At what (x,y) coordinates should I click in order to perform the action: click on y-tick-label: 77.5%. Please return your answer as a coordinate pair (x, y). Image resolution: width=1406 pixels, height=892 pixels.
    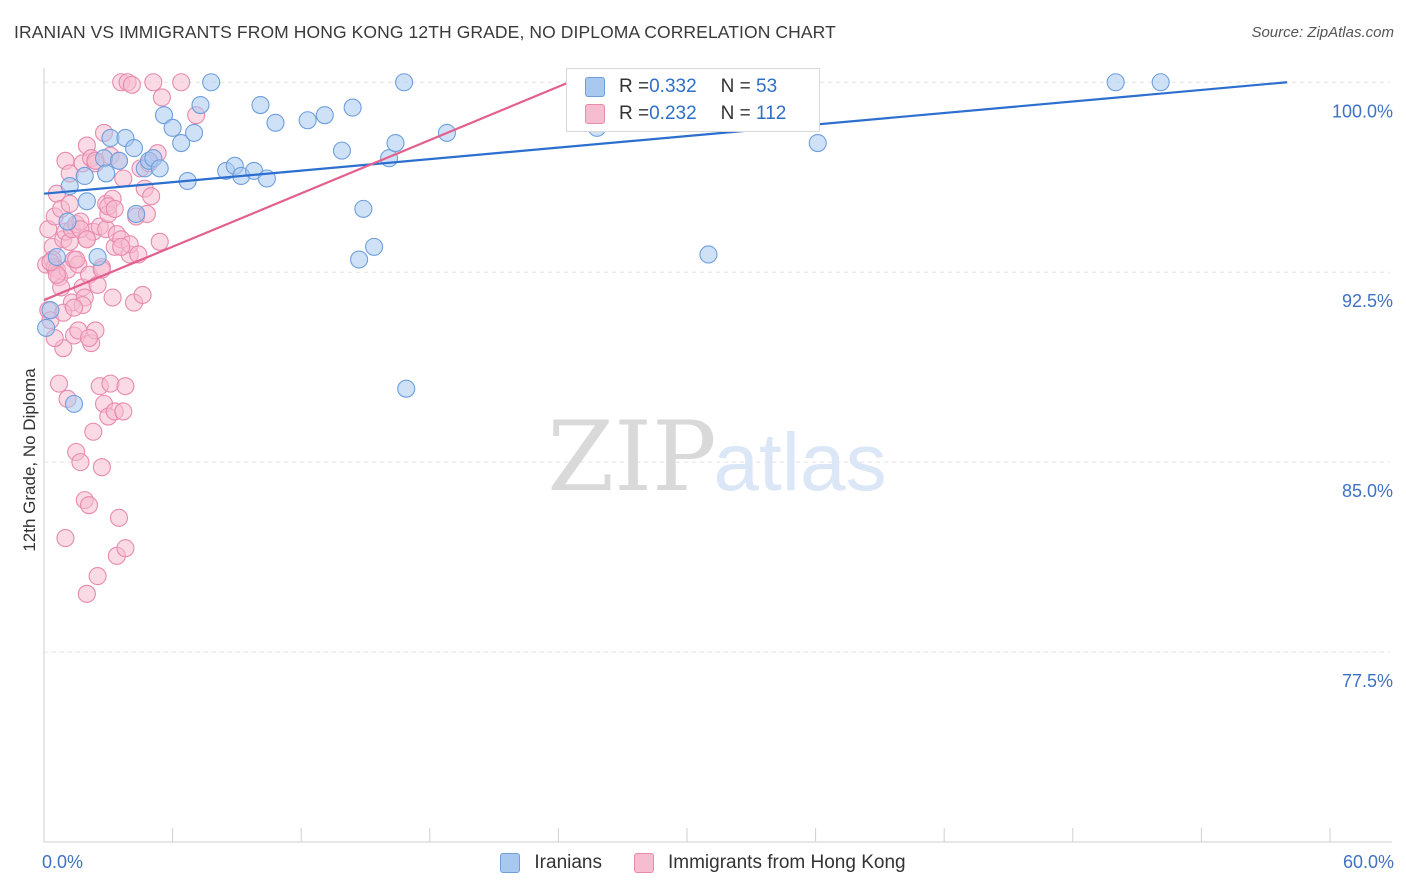
    Looking at the image, I should click on (1367, 681).